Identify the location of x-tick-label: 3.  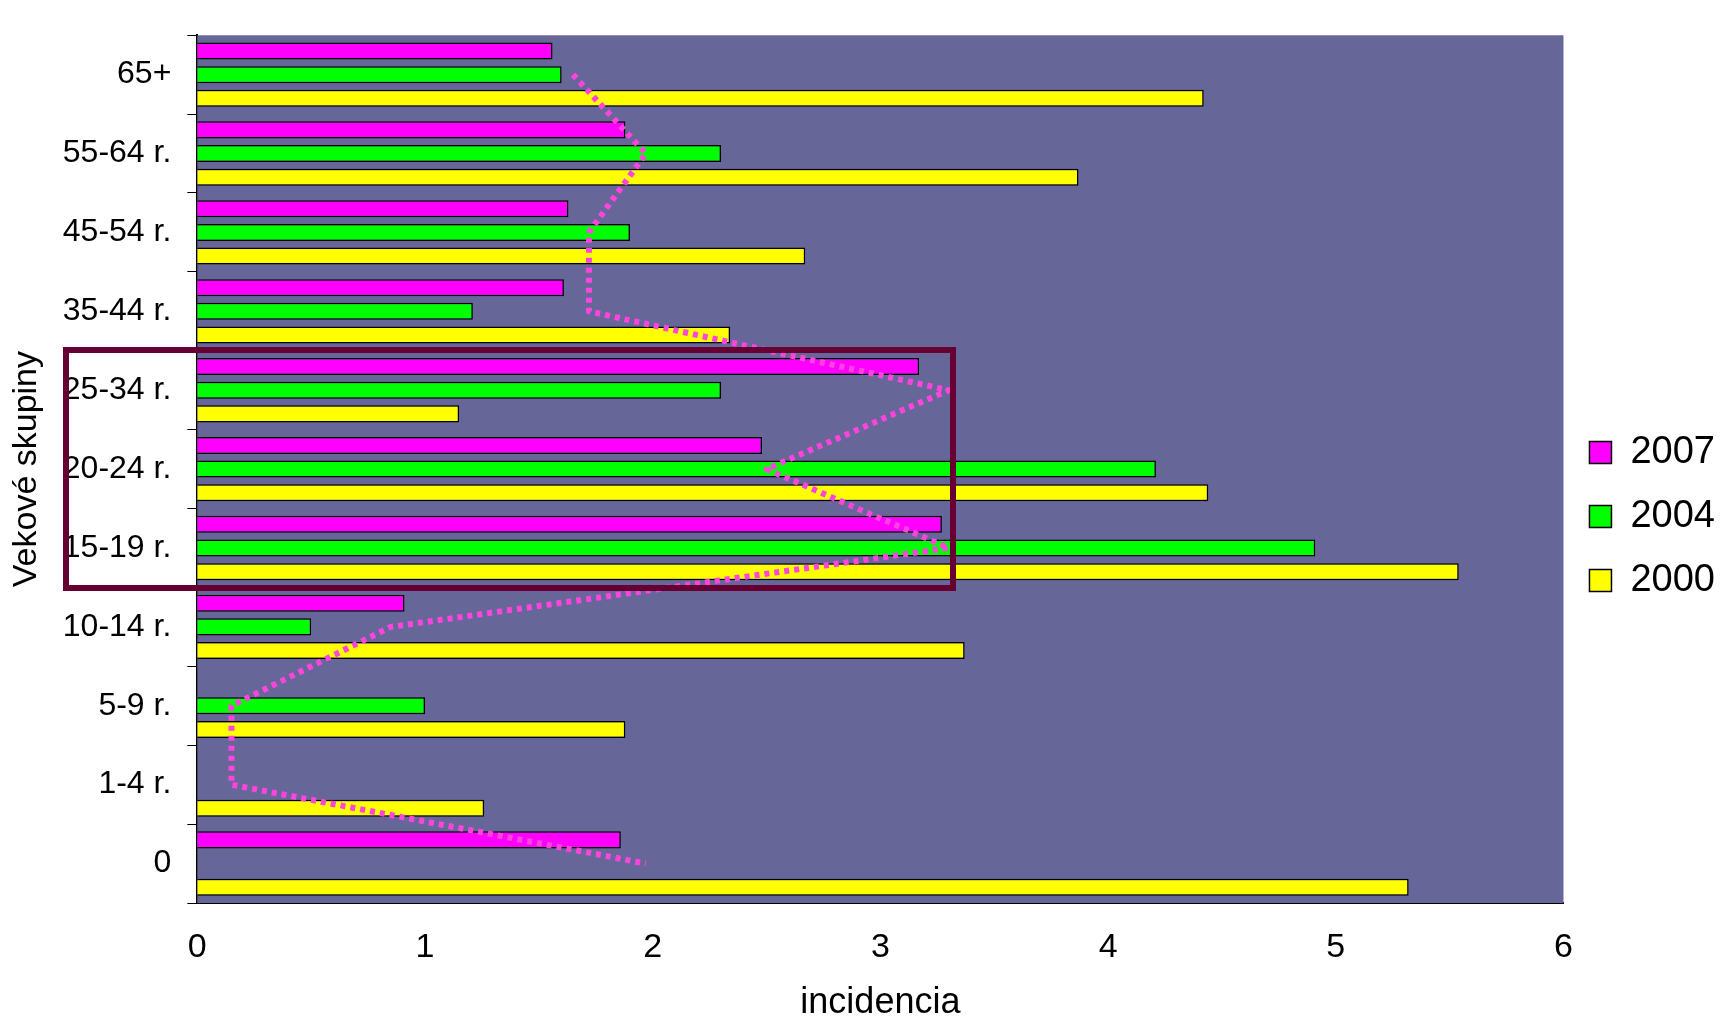
(880, 944).